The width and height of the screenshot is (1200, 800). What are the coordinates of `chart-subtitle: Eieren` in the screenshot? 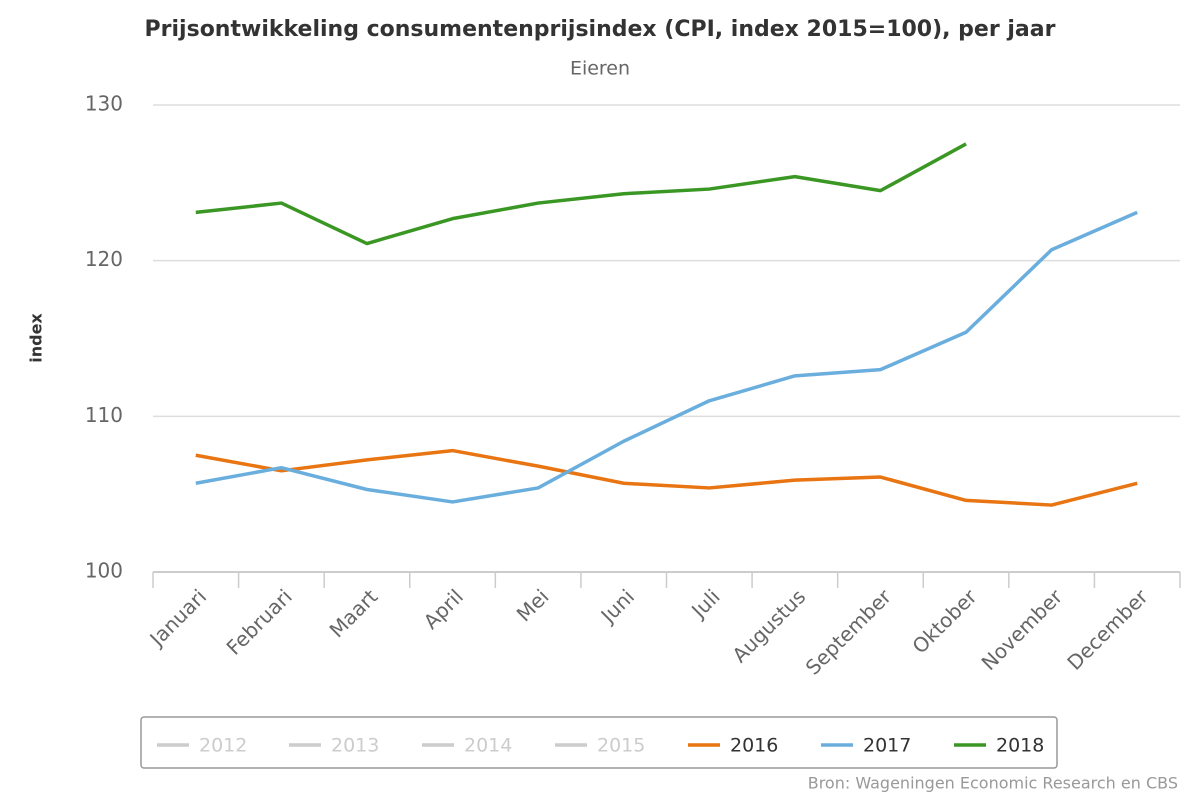 It's located at (600, 69).